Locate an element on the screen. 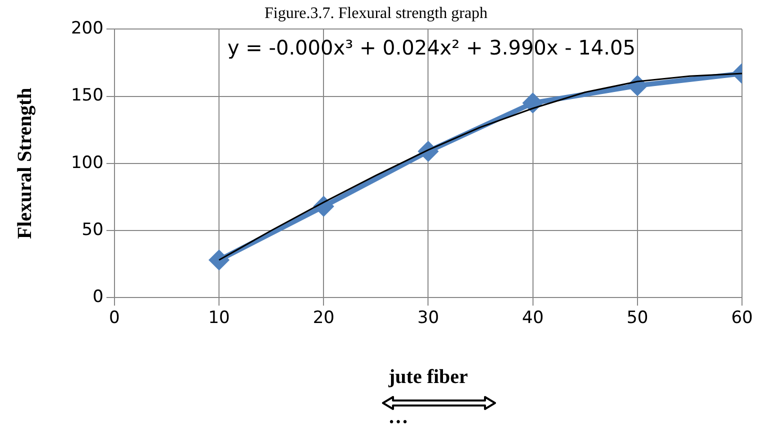  annotation: y = -0.000x³ + 0.024x² + 3.990x - 14.05 is located at coordinates (431, 47).